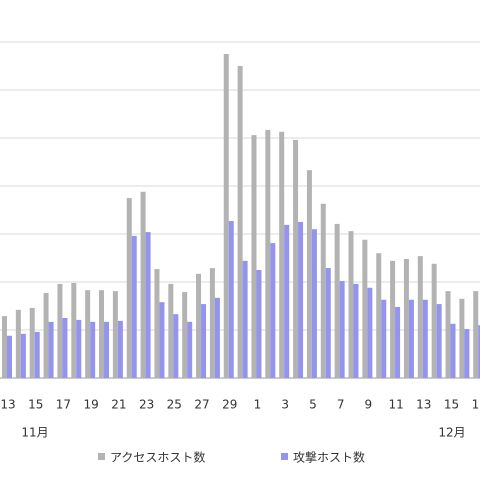 Image resolution: width=480 pixels, height=480 pixels. Describe the element at coordinates (174, 405) in the screenshot. I see `x-tick-label: 25` at that location.